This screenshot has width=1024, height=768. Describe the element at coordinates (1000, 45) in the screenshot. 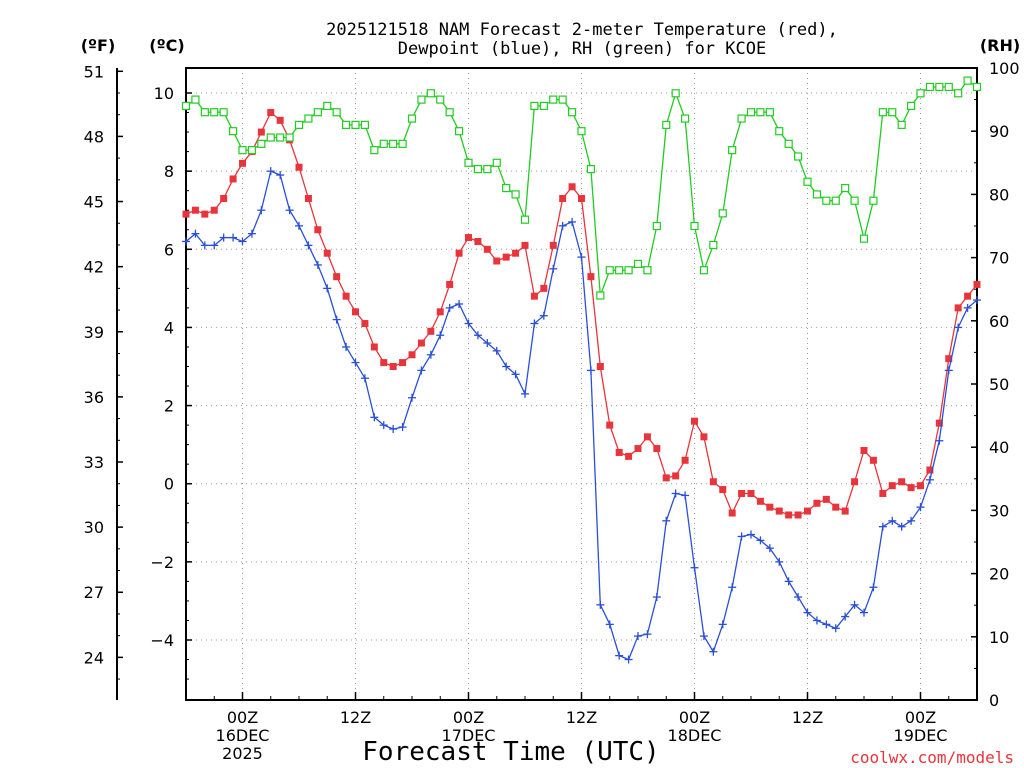

I see `unit-rh-label: (RH)` at that location.